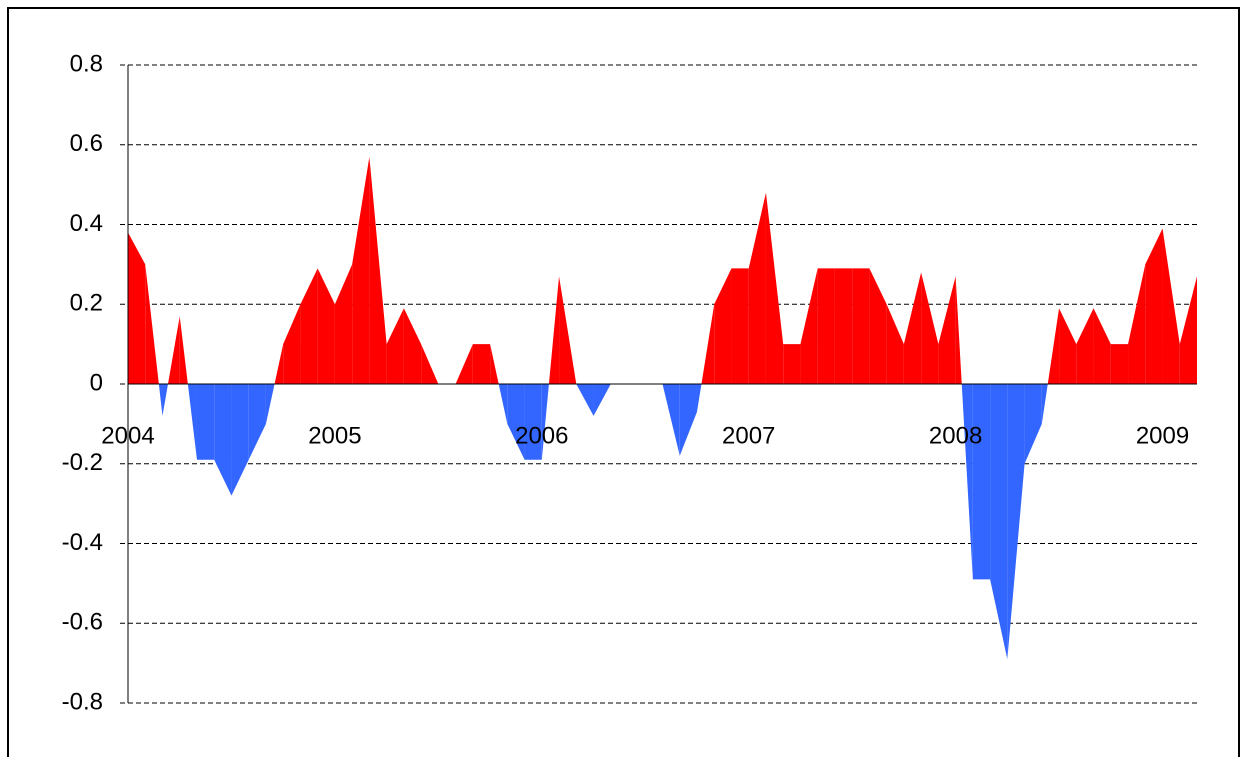  What do you see at coordinates (82, 701) in the screenshot?
I see `y-tick-label: -0.8` at bounding box center [82, 701].